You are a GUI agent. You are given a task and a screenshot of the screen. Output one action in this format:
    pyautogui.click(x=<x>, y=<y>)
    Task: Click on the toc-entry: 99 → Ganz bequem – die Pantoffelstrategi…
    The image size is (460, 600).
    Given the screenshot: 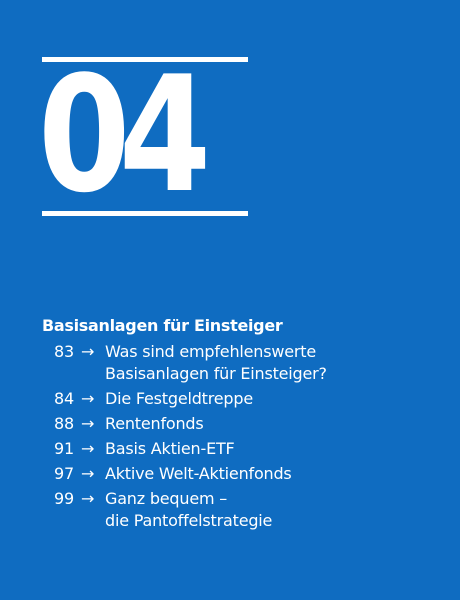 What is the action you would take?
    pyautogui.click(x=242, y=510)
    